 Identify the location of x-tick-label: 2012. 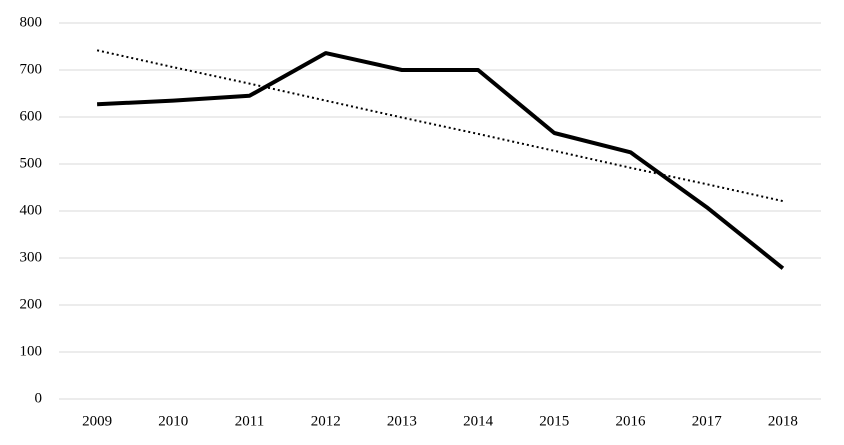
(326, 421).